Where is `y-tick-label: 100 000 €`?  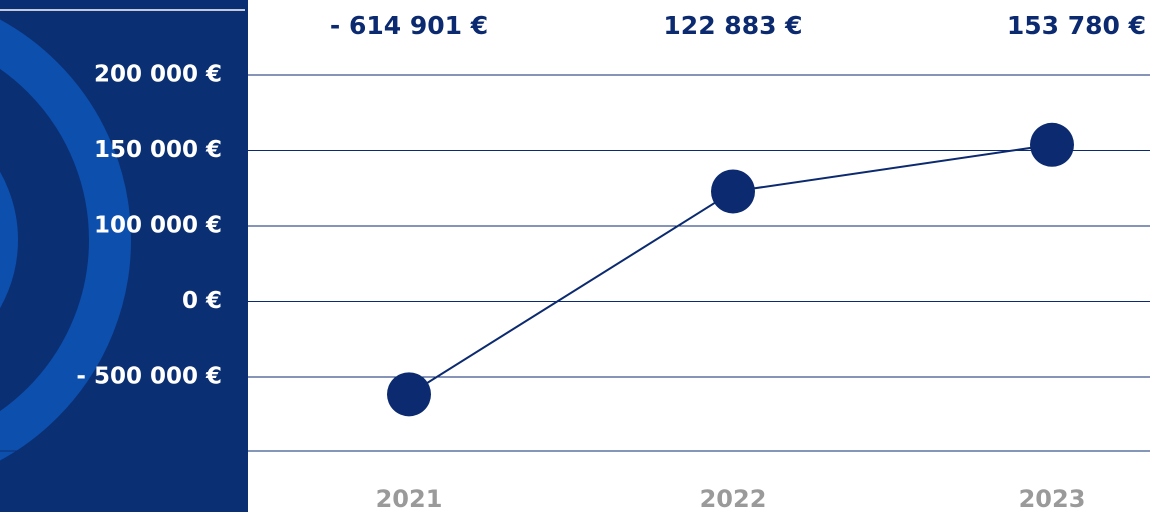 y-tick-label: 100 000 € is located at coordinates (158, 226).